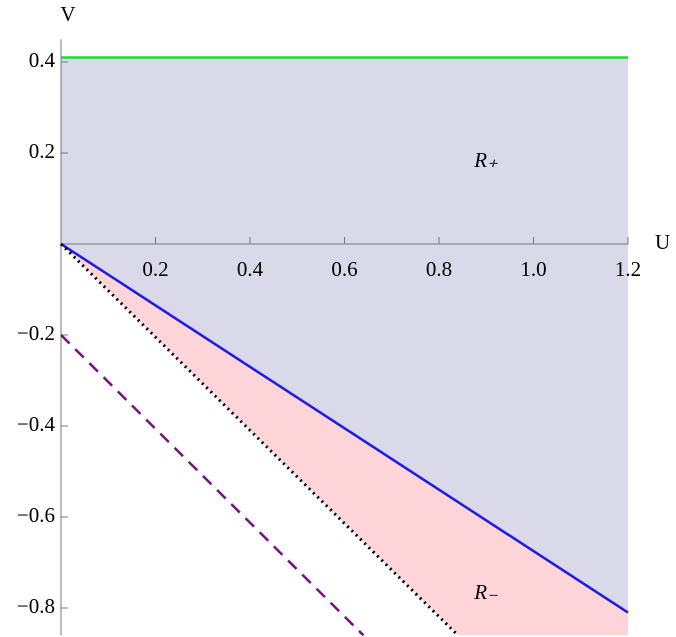 The image size is (676, 637). What do you see at coordinates (36, 333) in the screenshot?
I see `y-tick-label: −0.2` at bounding box center [36, 333].